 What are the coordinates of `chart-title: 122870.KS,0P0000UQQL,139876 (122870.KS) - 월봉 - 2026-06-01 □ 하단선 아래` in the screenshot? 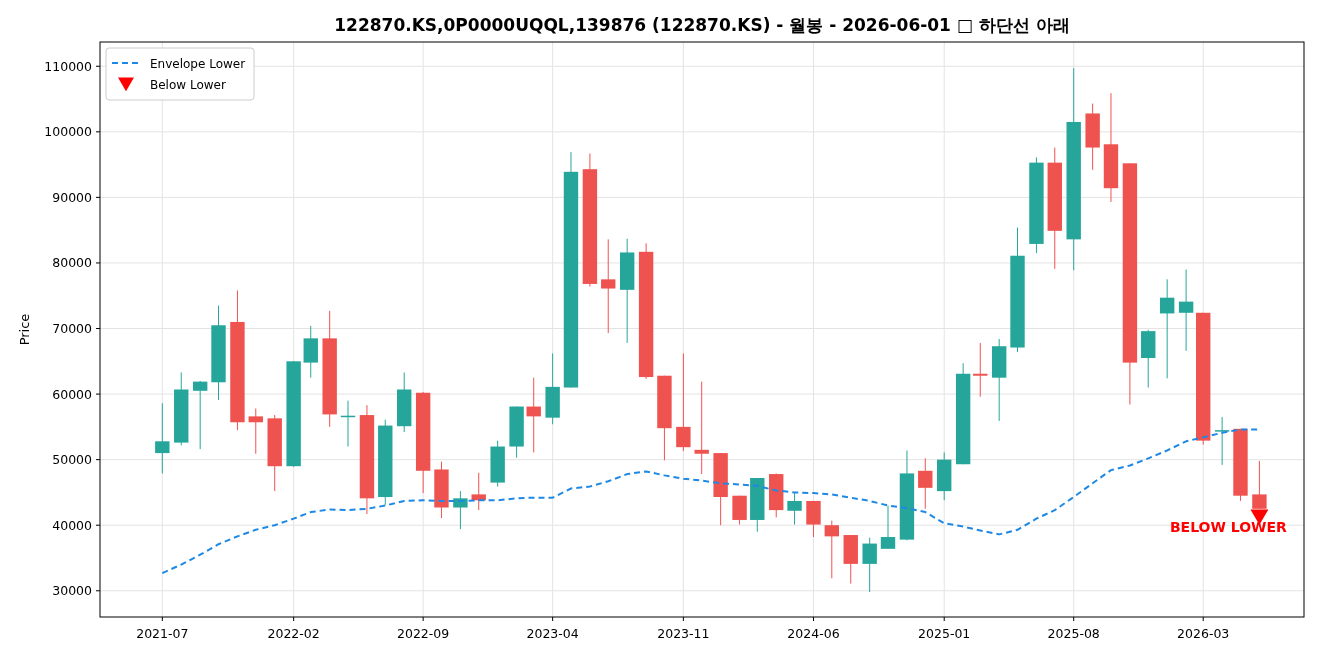 It's located at (702, 25).